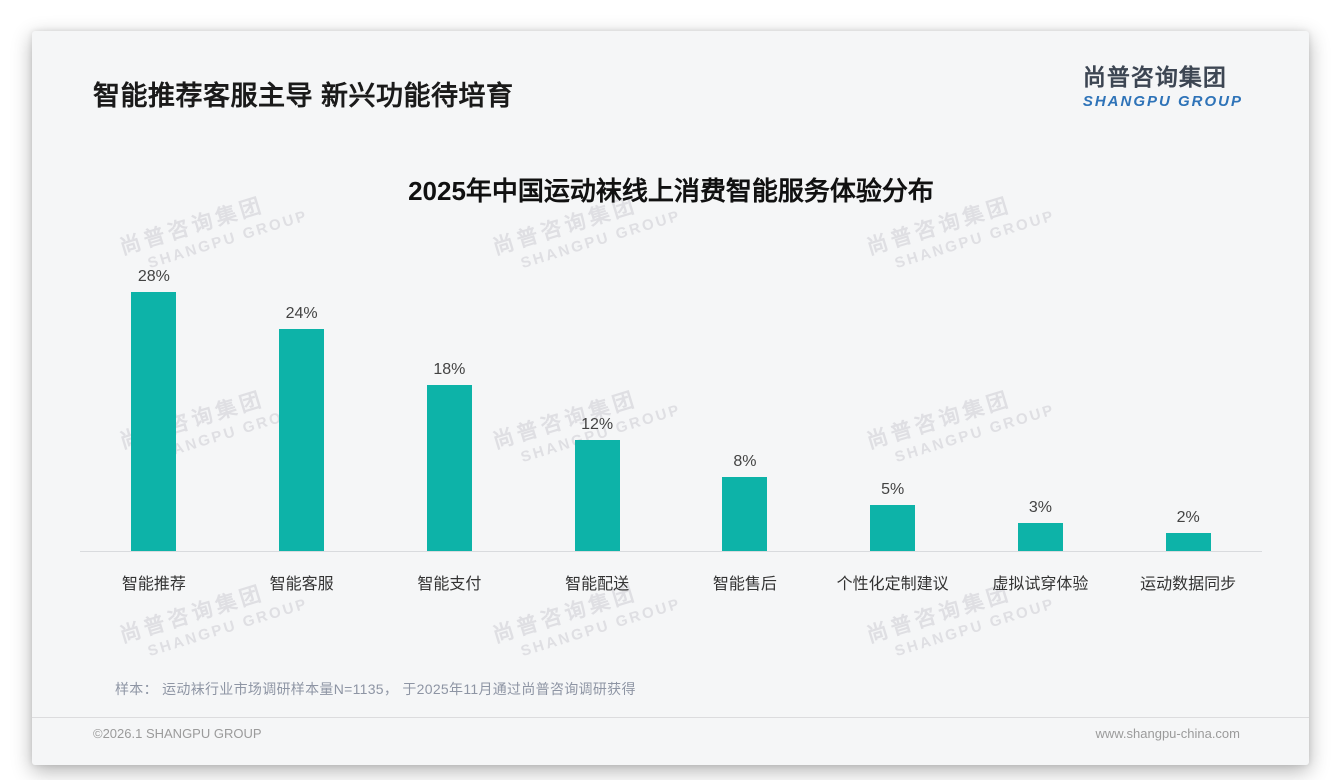 The image size is (1340, 780). I want to click on bar-value-label: 3%, so click(1040, 508).